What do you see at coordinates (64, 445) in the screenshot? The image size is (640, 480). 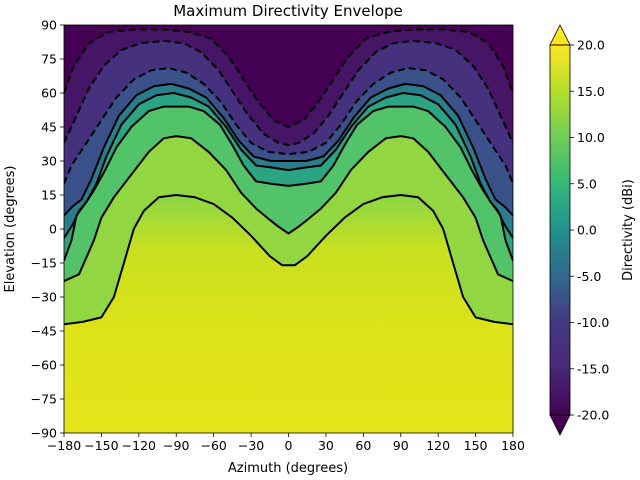 I see `x-tick-label: −180` at bounding box center [64, 445].